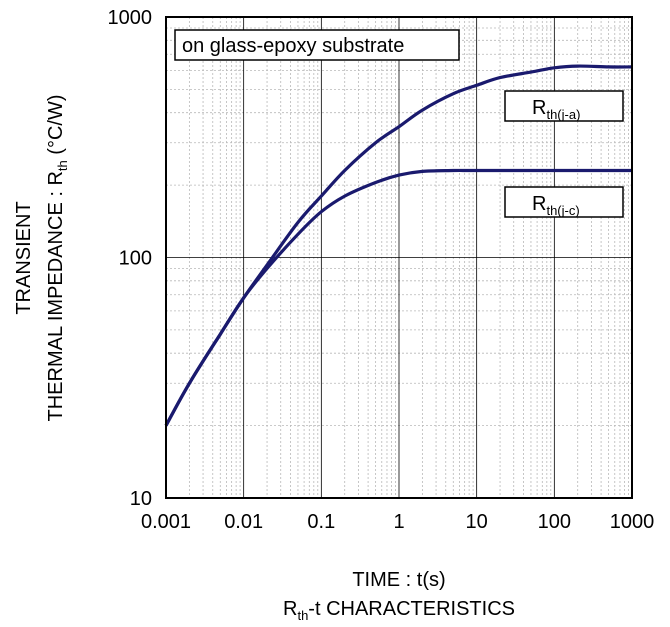 The height and width of the screenshot is (627, 670). Describe the element at coordinates (321, 522) in the screenshot. I see `x-tick-label: 0.1` at that location.